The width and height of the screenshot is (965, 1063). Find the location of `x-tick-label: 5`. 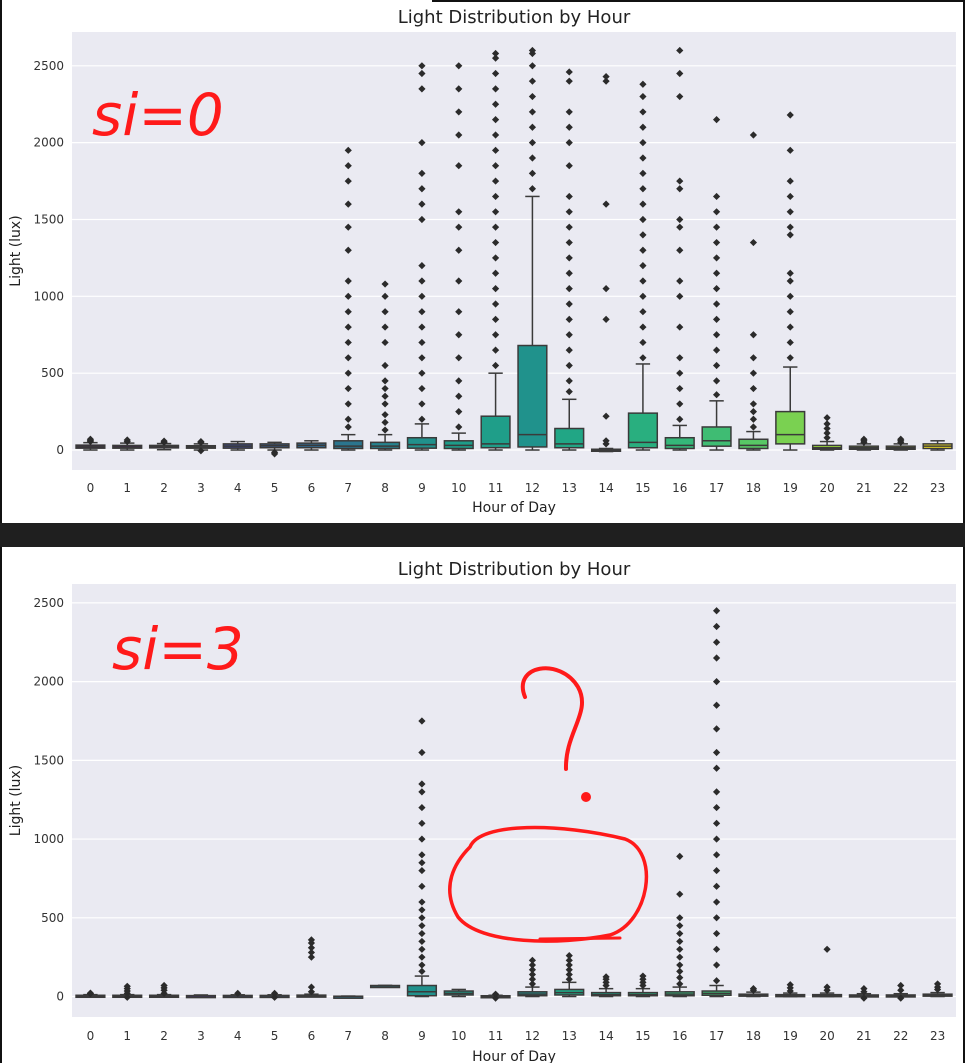

x-tick-label: 5 is located at coordinates (275, 488).